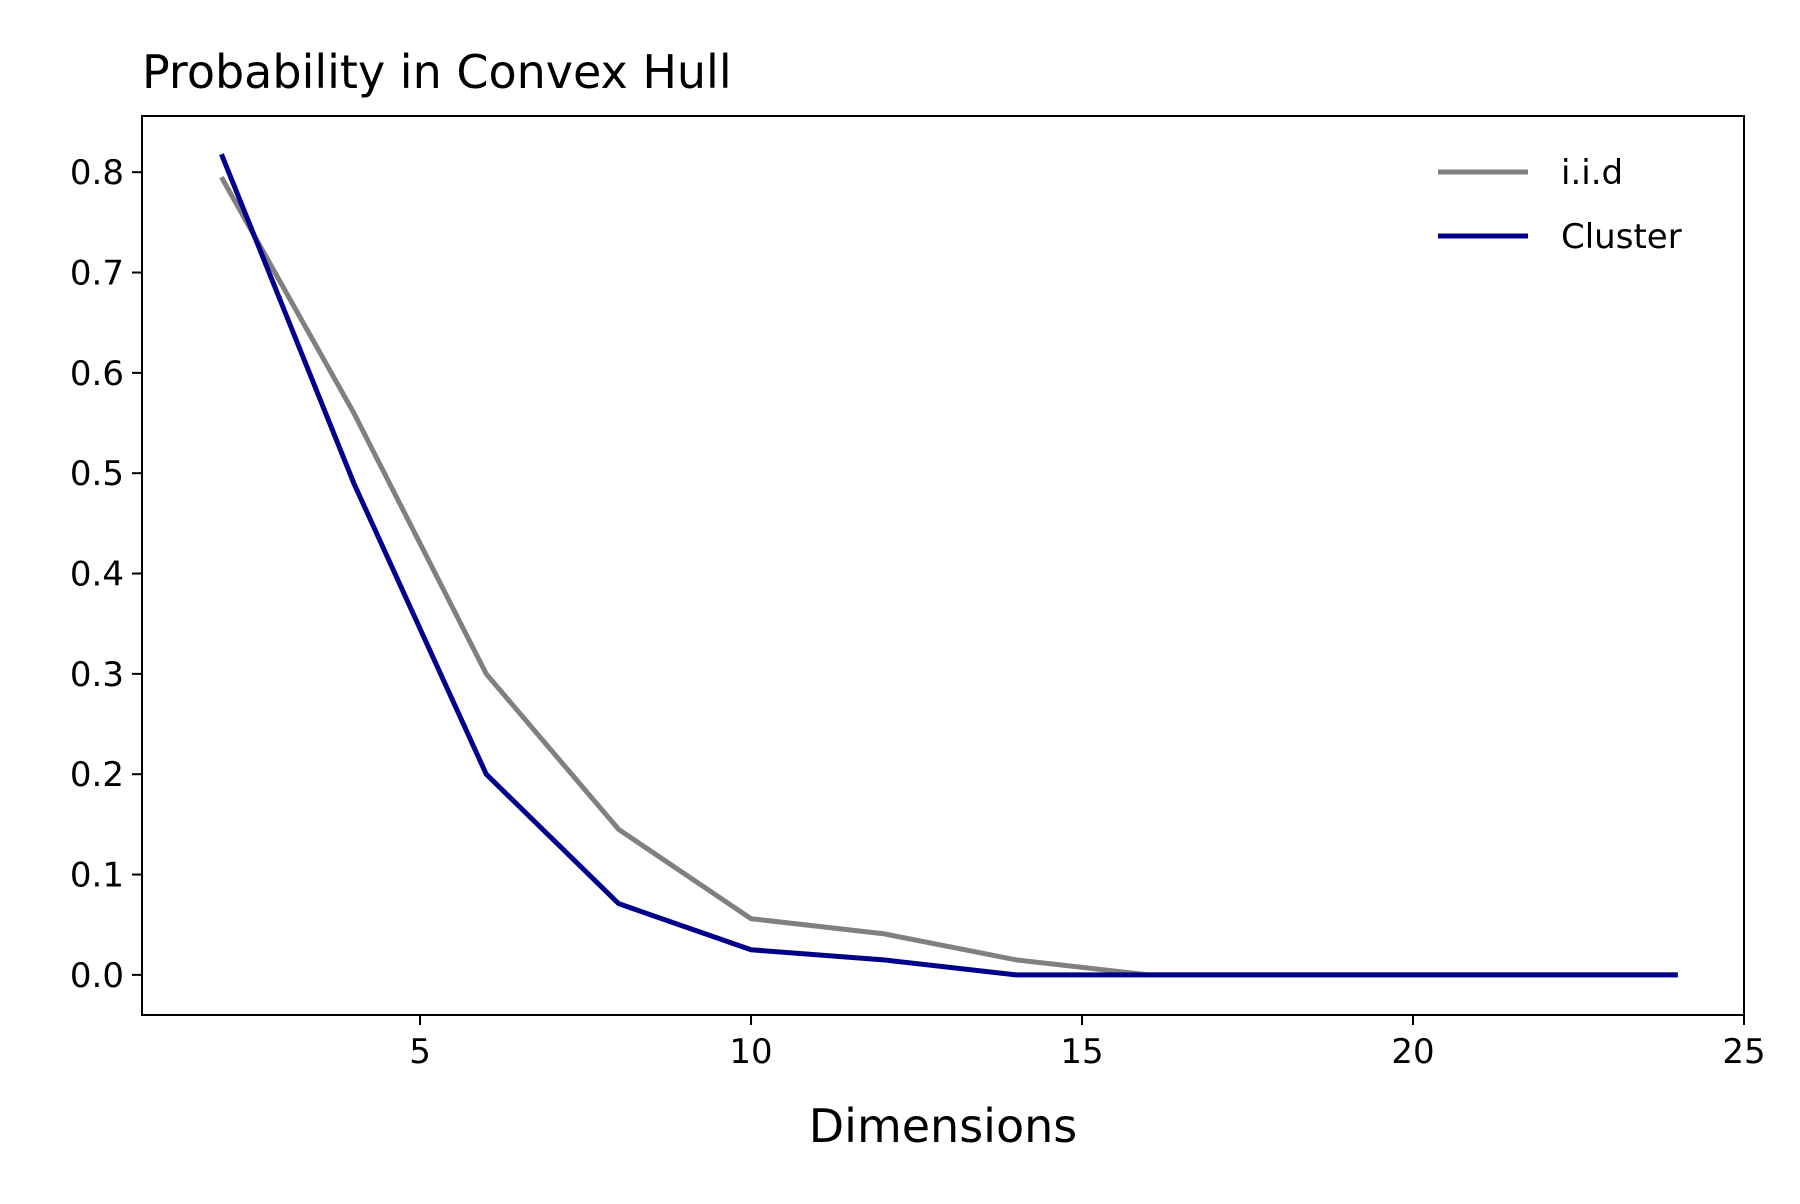 The image size is (1800, 1204). Describe the element at coordinates (1743, 1052) in the screenshot. I see `x-tick-label: 25` at that location.